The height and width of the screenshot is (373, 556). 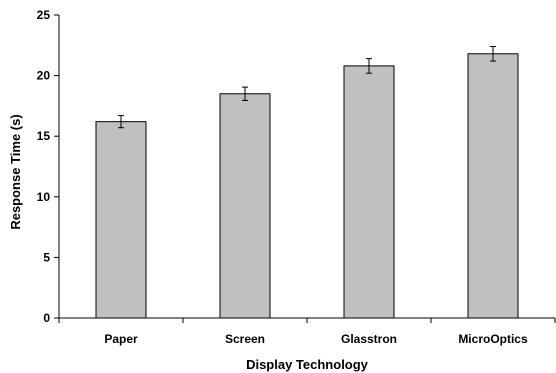 I want to click on x-tick-label: Screen, so click(x=245, y=339).